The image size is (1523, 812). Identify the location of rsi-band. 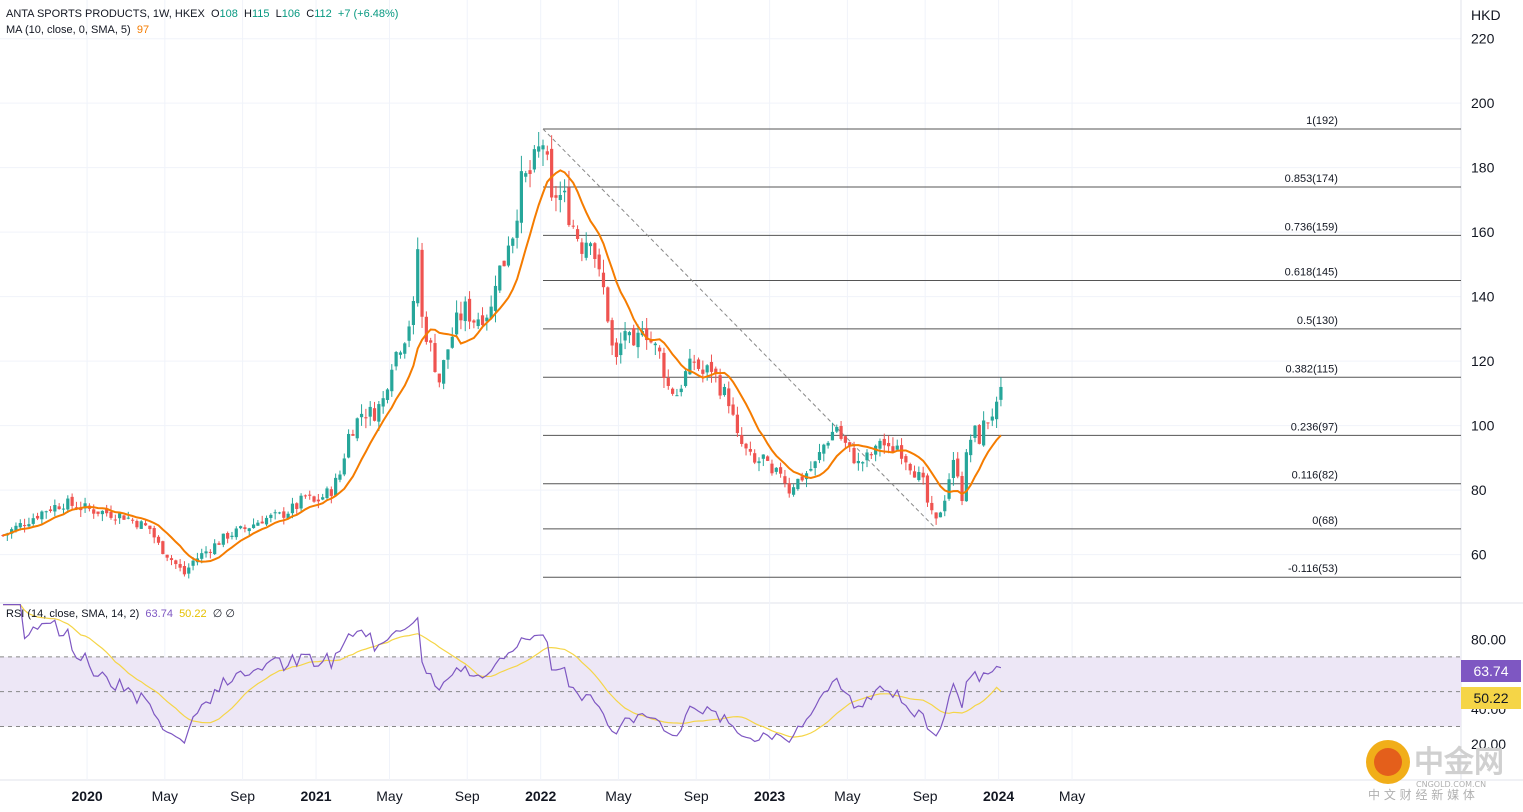
(730, 691).